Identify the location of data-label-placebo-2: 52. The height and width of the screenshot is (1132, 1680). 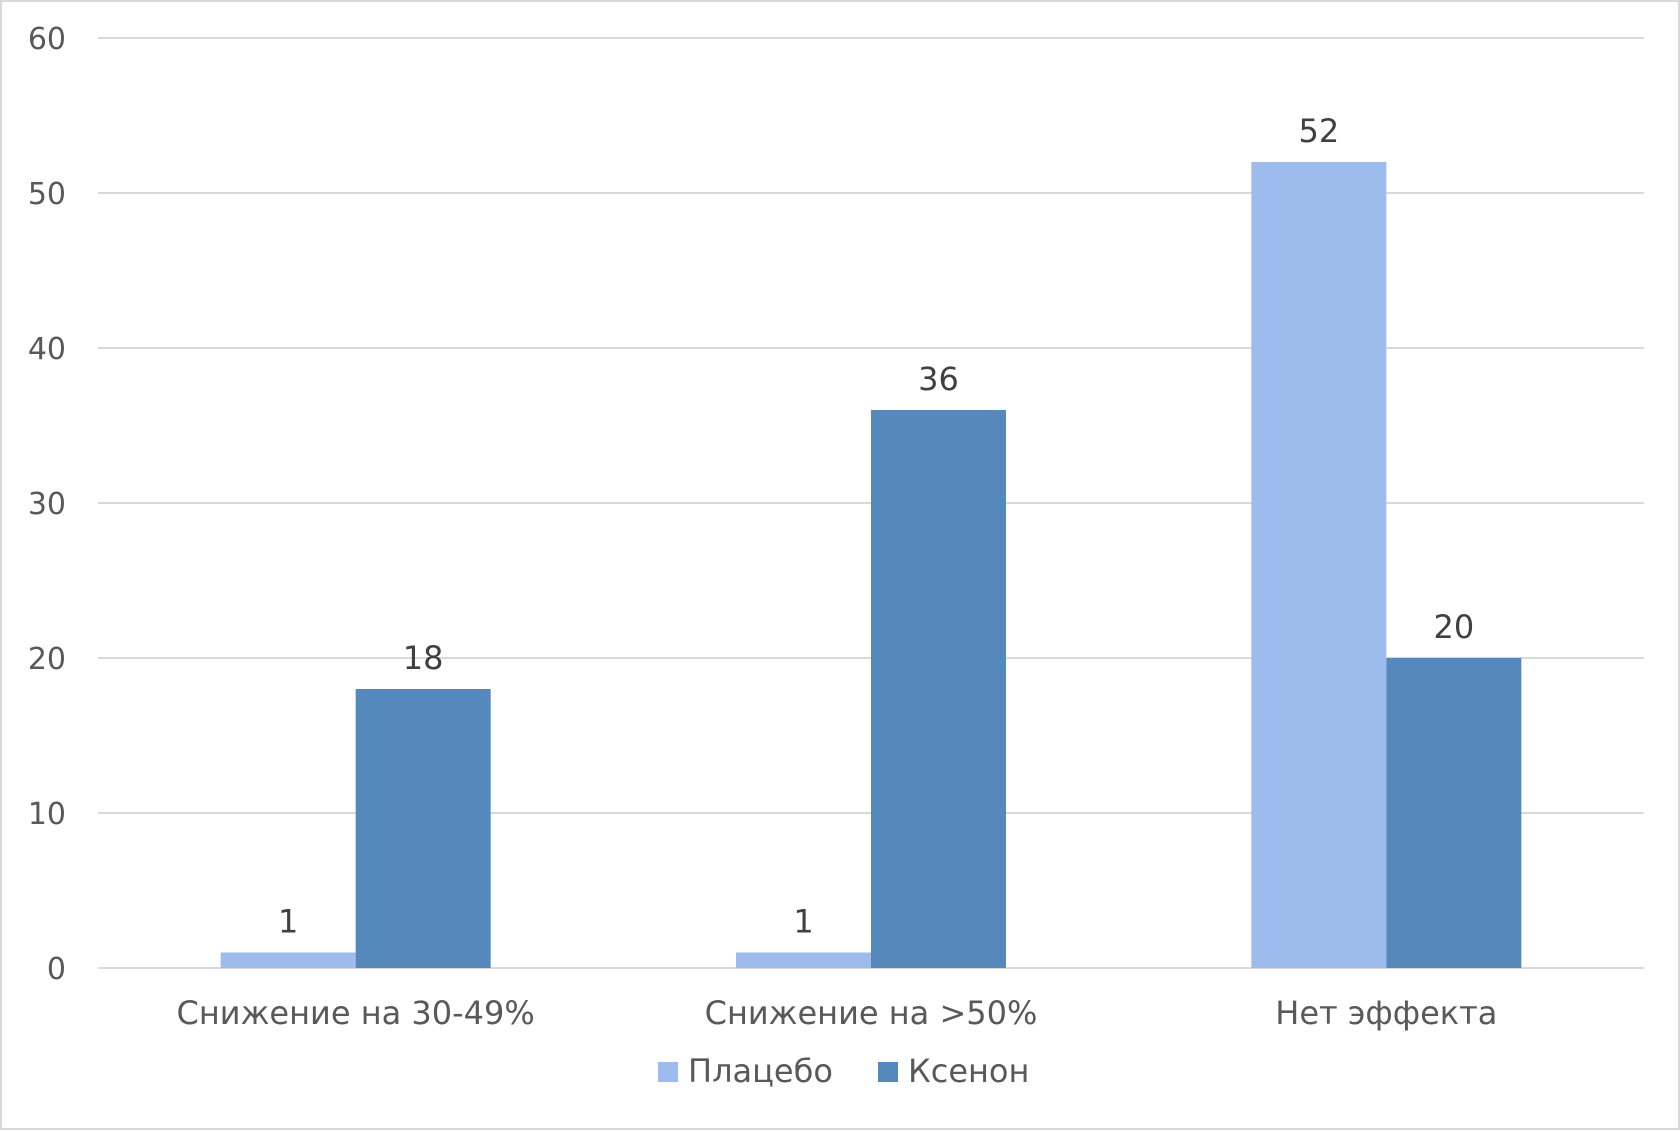
(1318, 131).